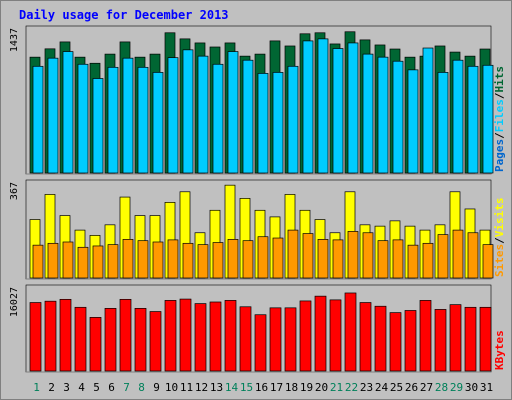 The image size is (512, 400). I want to click on max-label-hits: 1437, so click(14, 40).